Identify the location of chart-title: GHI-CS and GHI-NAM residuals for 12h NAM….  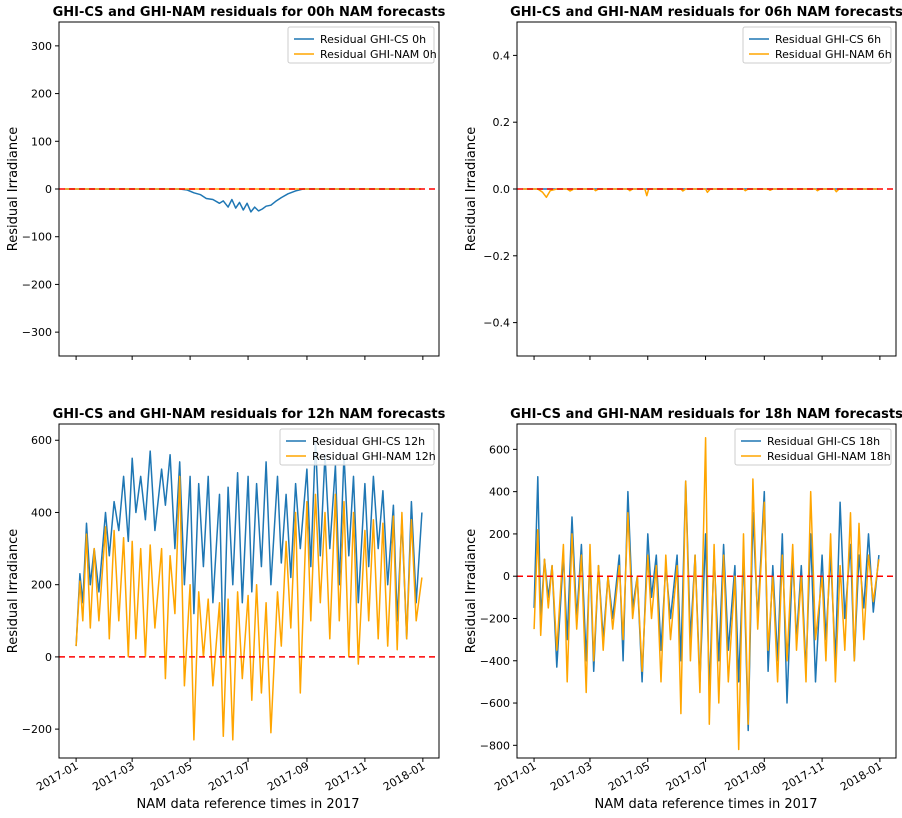
(249, 414).